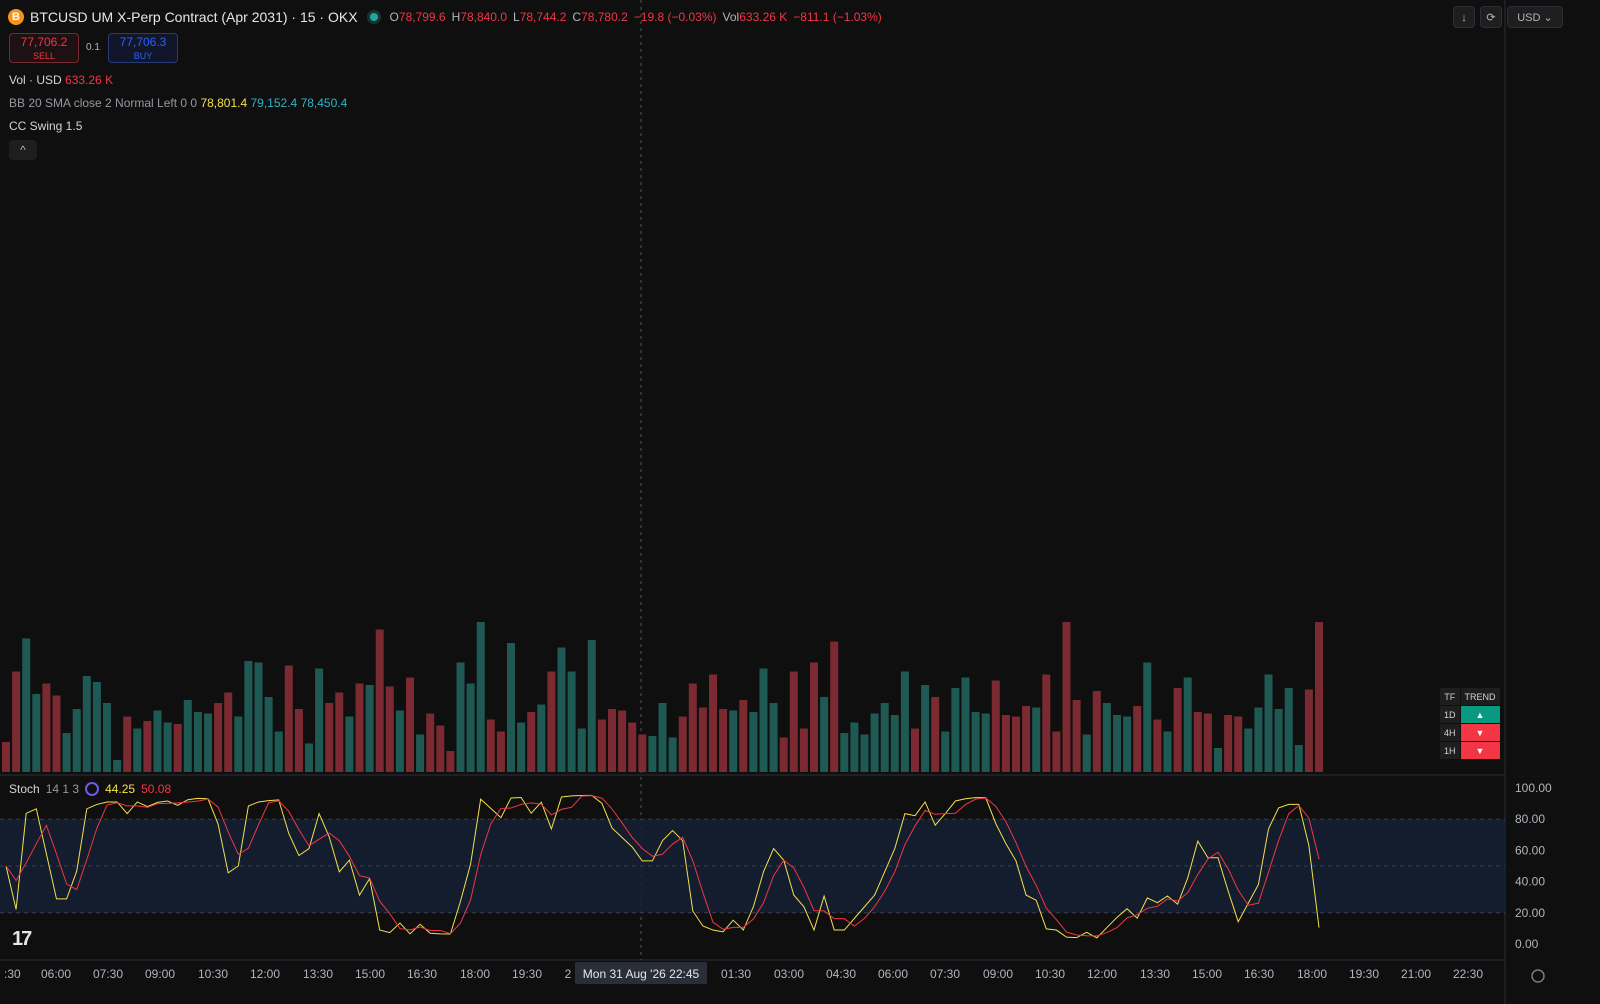  I want to click on legend-volume: Vol · USD 633.26 K, so click(61, 80).